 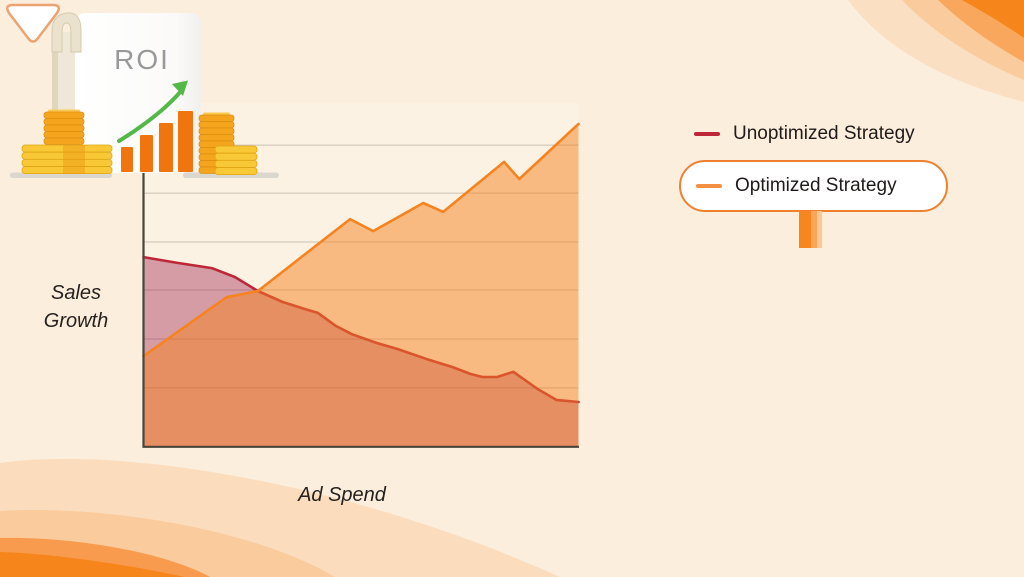 I want to click on roi-bar-chart, so click(x=155, y=126).